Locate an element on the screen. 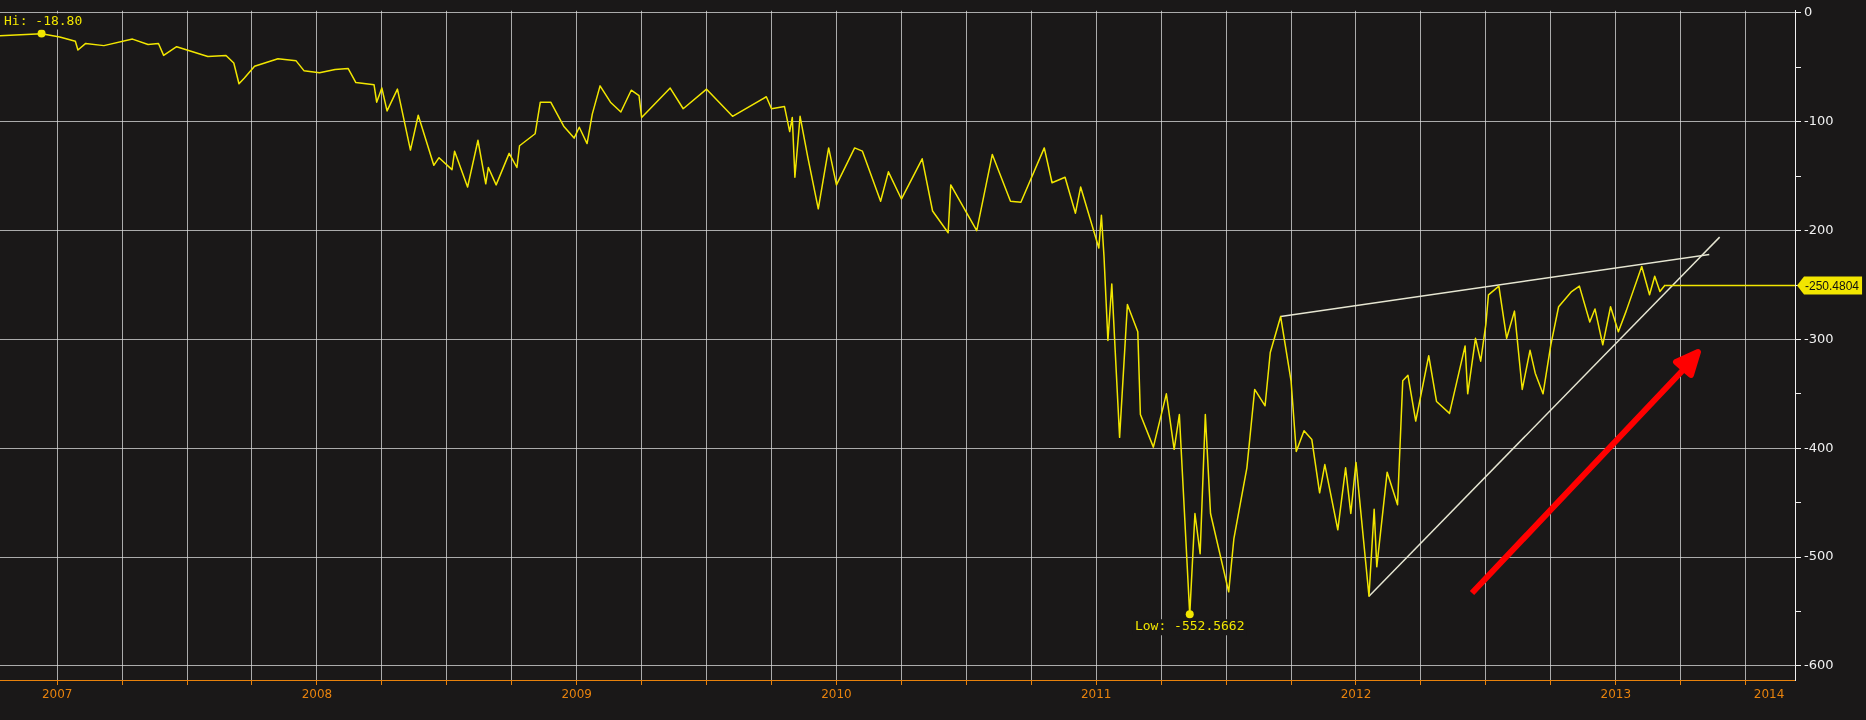 The image size is (1866, 720). y-tick-label: -500 is located at coordinates (1819, 556).